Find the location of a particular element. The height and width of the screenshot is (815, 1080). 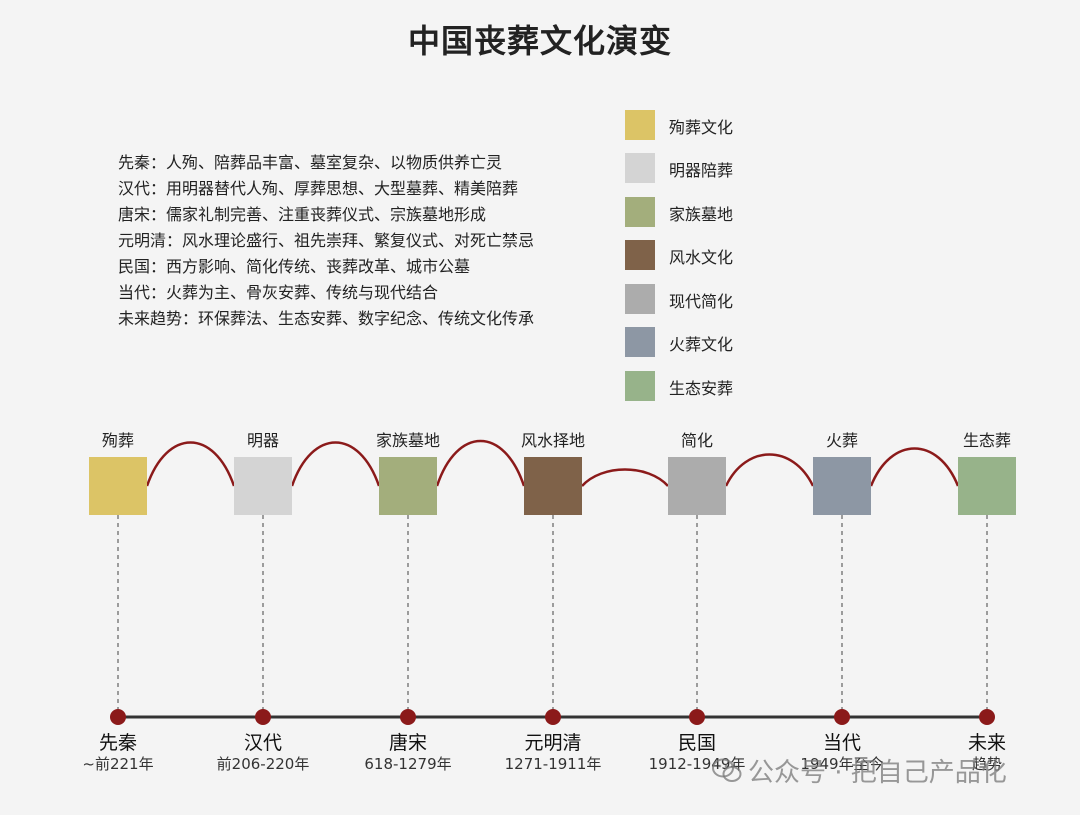

legend-item: 殉葬文化 is located at coordinates (705, 125).